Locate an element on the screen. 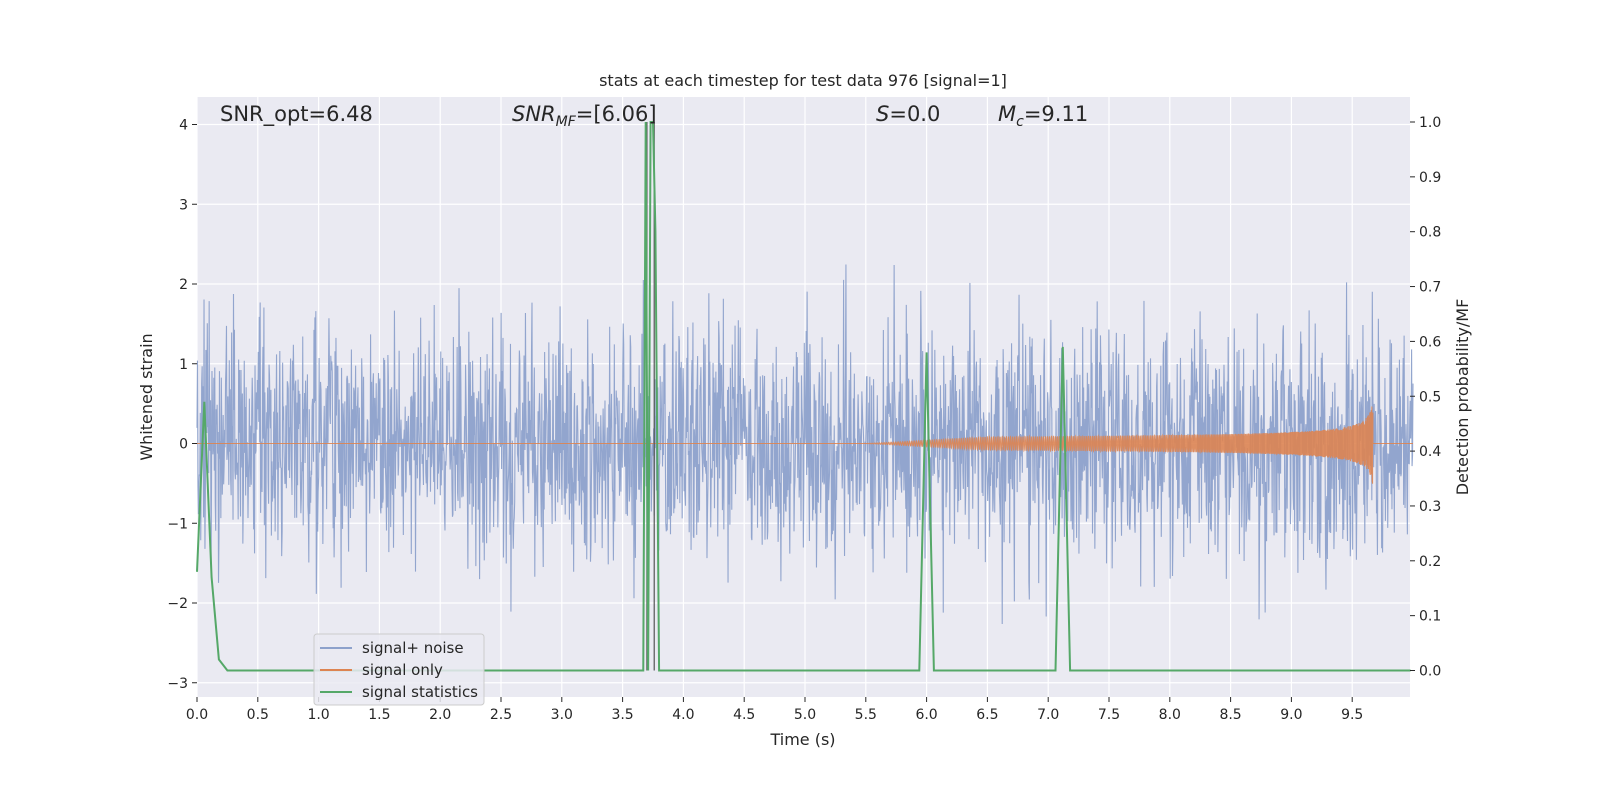  y-tick-label: −2 is located at coordinates (177, 604).